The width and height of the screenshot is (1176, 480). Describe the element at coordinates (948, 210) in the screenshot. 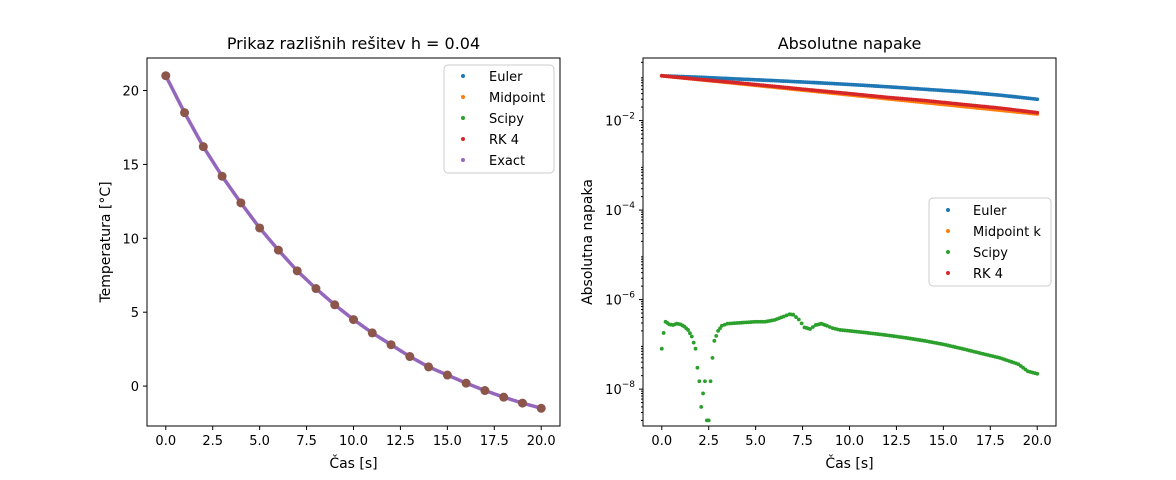

I see `legend2-marker-euler` at that location.